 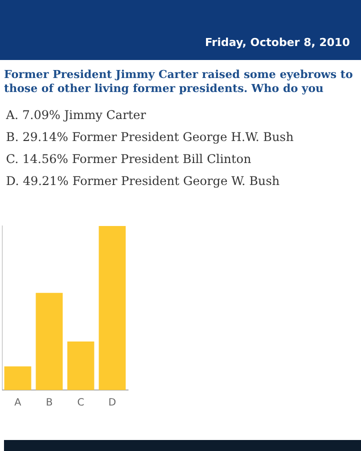 I want to click on text: D. 49.21% Former President George W. Bush, so click(x=143, y=182).